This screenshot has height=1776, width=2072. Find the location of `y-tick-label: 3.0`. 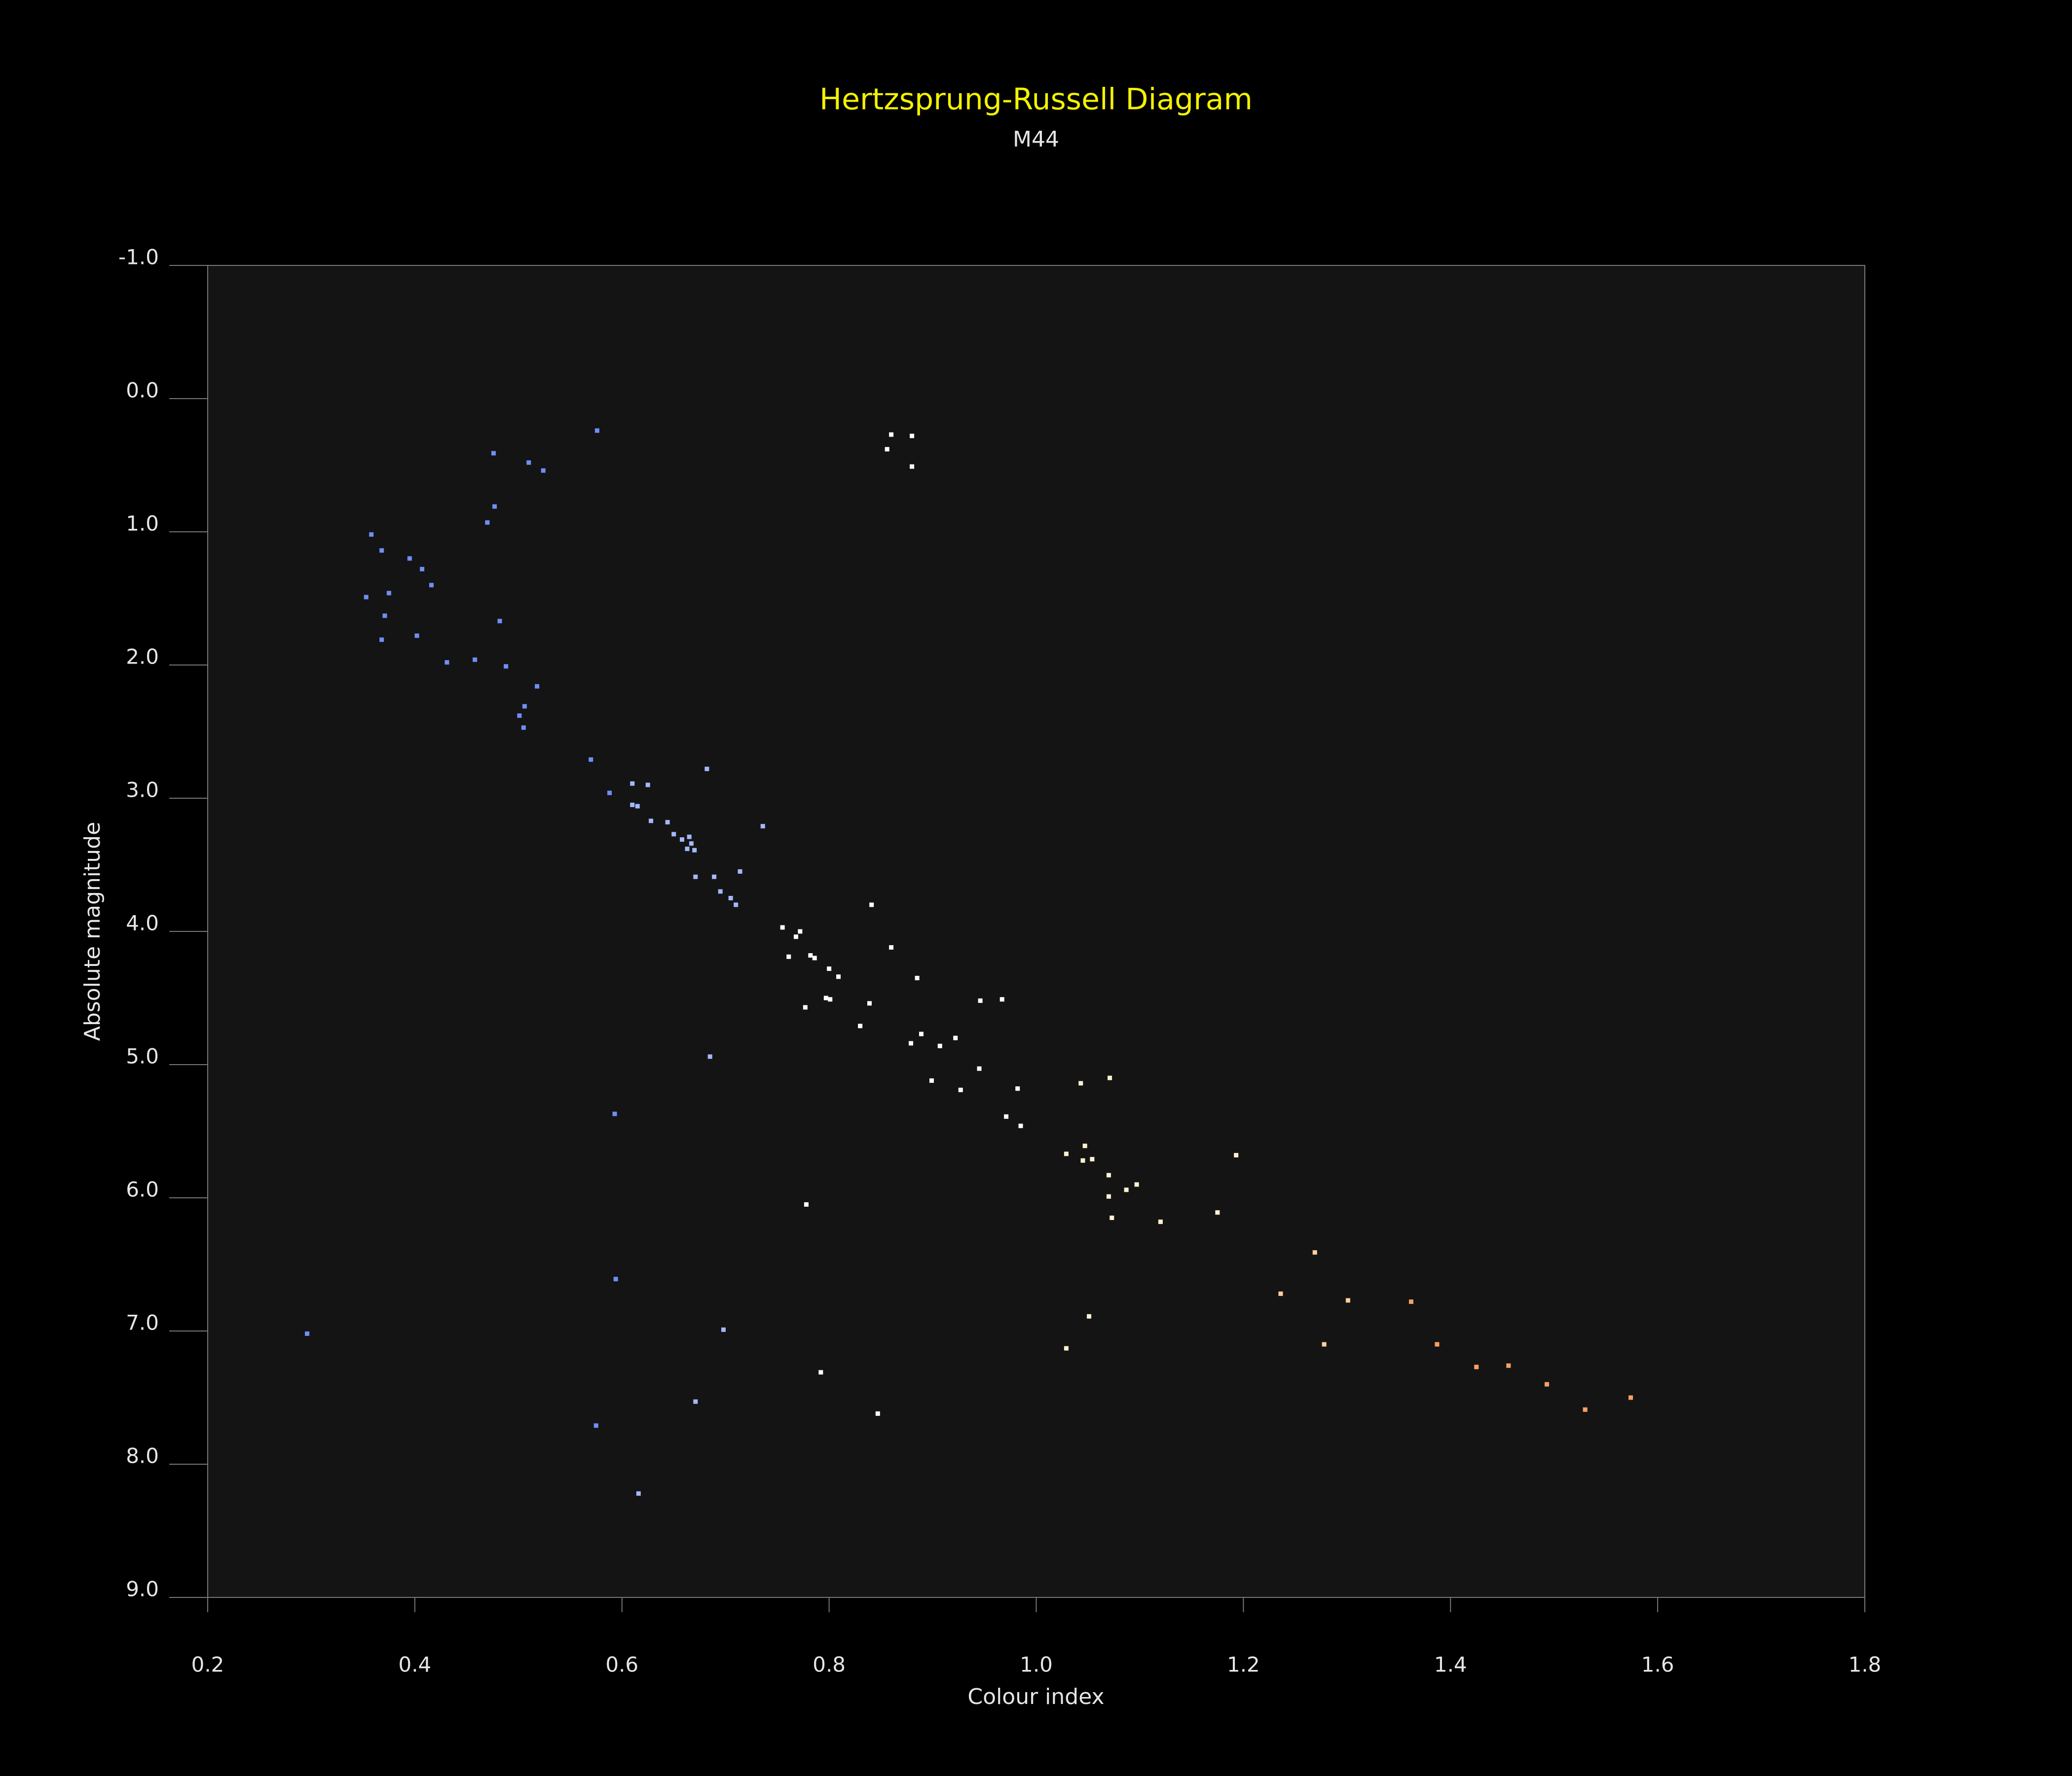

y-tick-label: 3.0 is located at coordinates (142, 790).